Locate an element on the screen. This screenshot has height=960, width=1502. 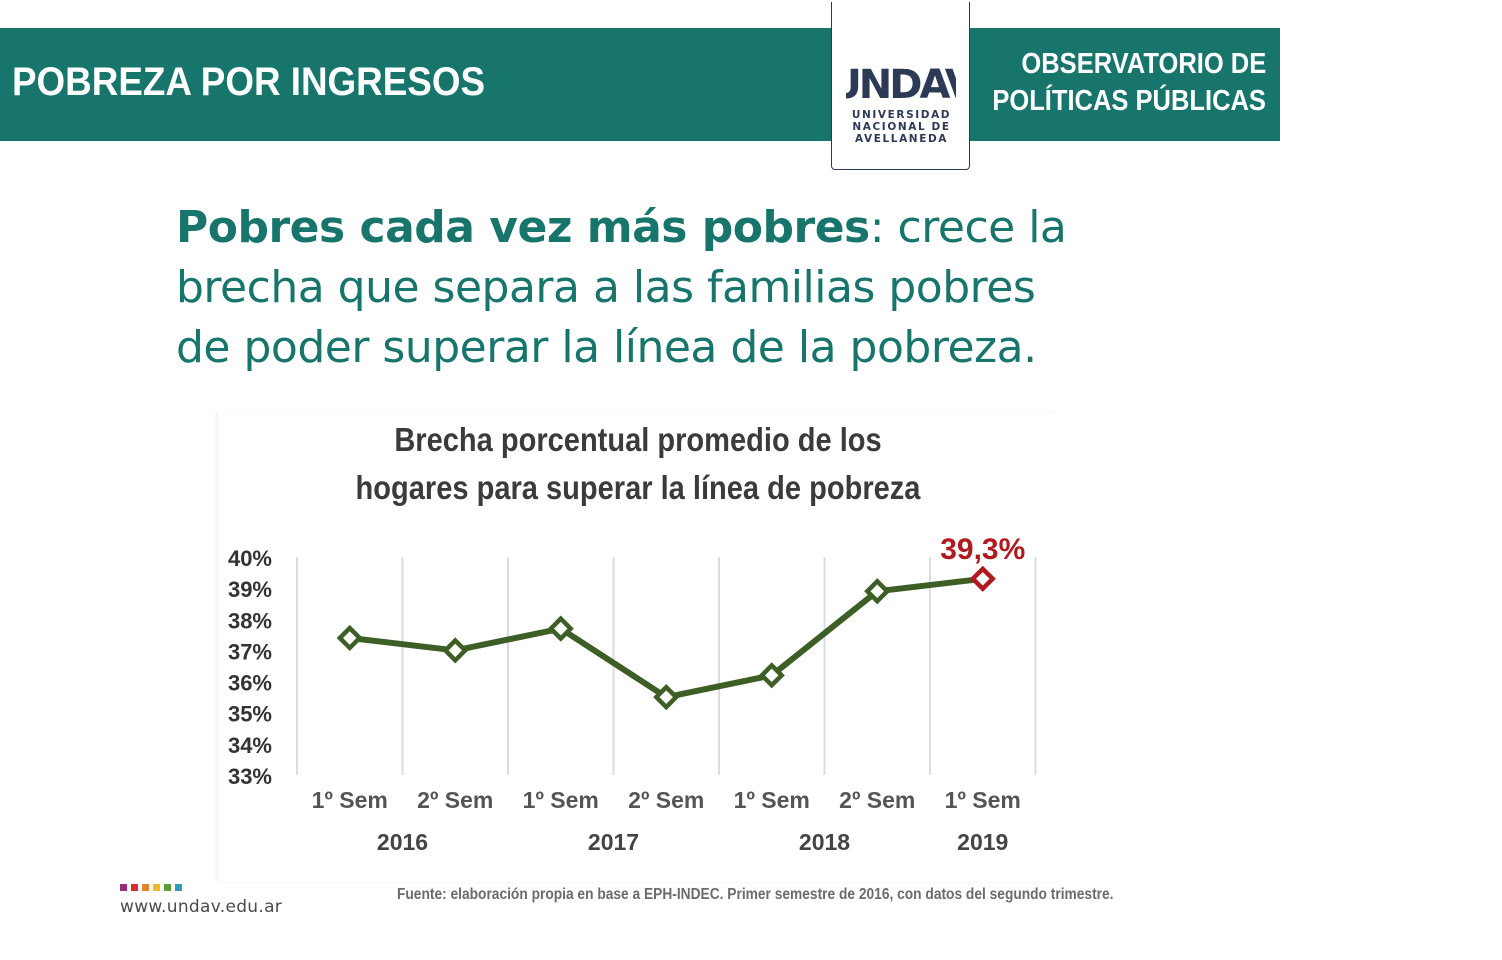
y-tick-label: 34% is located at coordinates (250, 745).